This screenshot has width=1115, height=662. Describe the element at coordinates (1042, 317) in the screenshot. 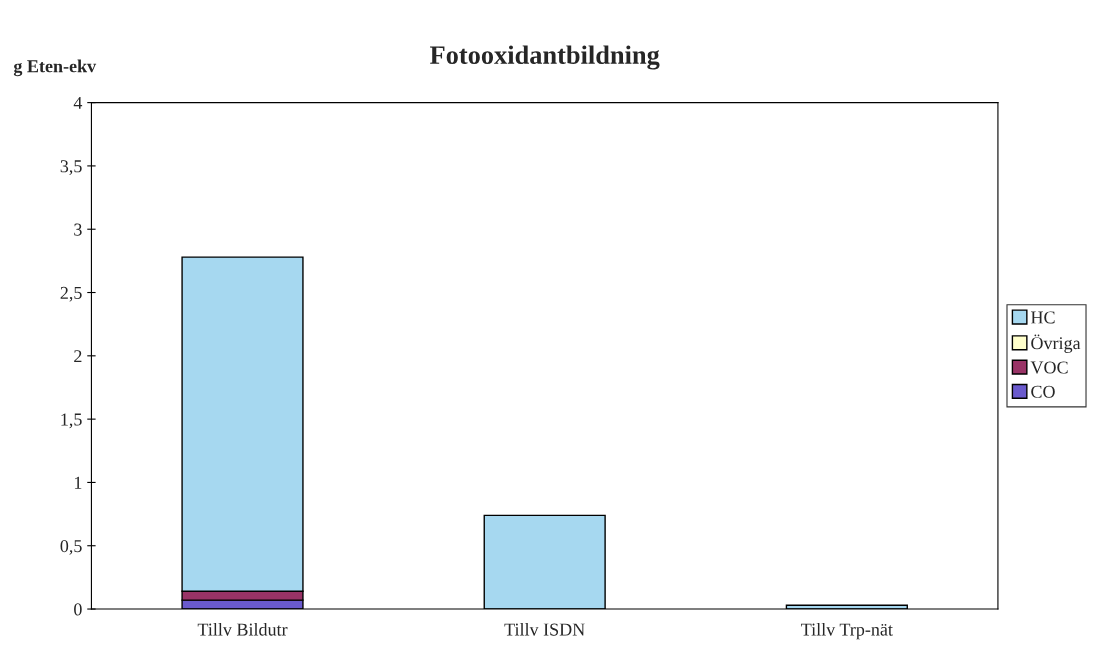

I see `legend-label: HC` at that location.